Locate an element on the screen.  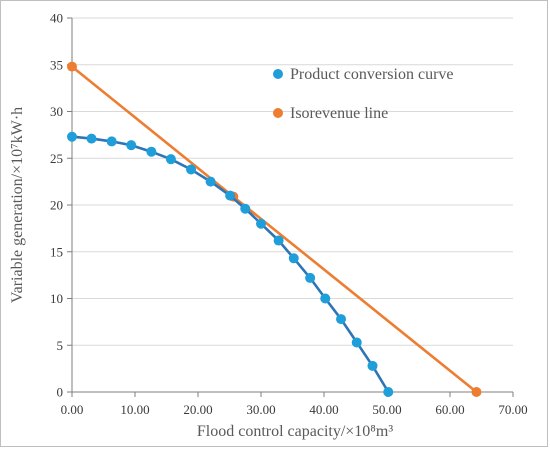
y-tick-label: 35 is located at coordinates (56, 64).